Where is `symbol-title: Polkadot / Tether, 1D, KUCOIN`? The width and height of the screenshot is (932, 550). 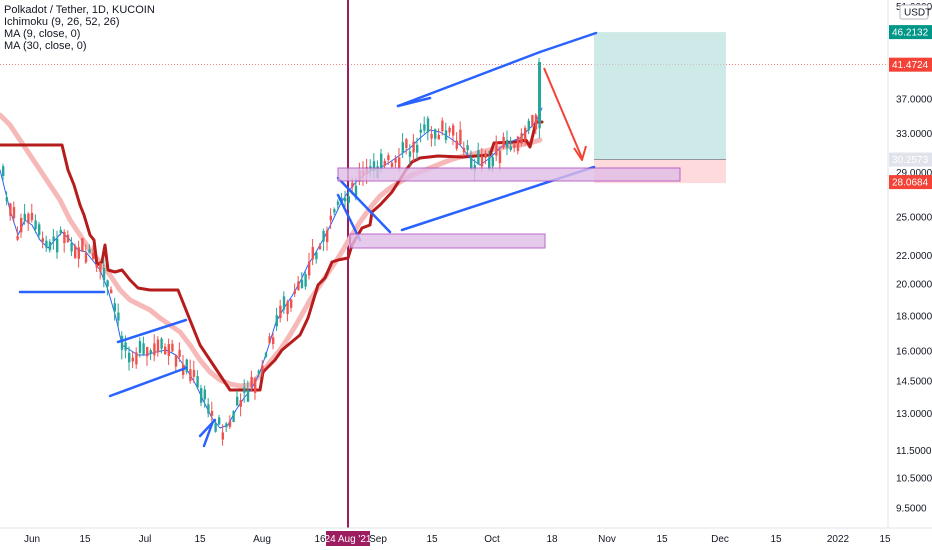 symbol-title: Polkadot / Tether, 1D, KUCOIN is located at coordinates (79, 10).